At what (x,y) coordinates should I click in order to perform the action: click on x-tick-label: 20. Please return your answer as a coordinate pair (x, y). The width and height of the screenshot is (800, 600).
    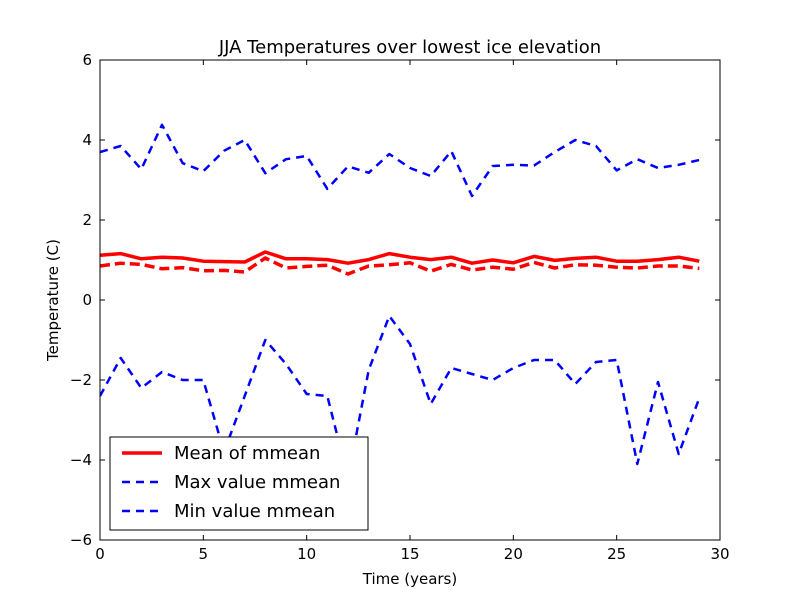
    Looking at the image, I should click on (513, 554).